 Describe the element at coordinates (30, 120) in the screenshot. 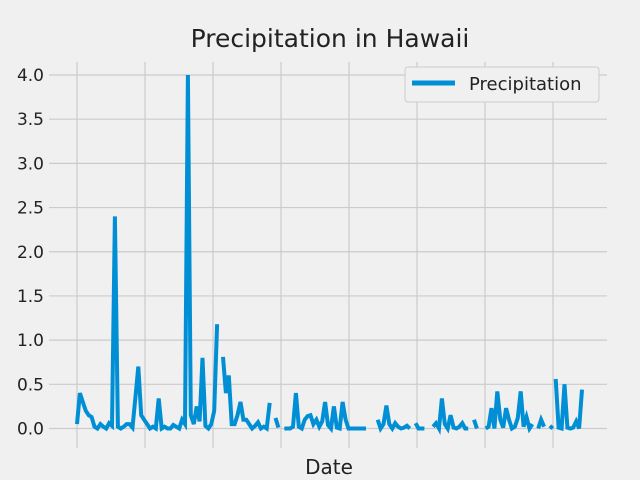

I see `y-tick-label: 3.5` at that location.